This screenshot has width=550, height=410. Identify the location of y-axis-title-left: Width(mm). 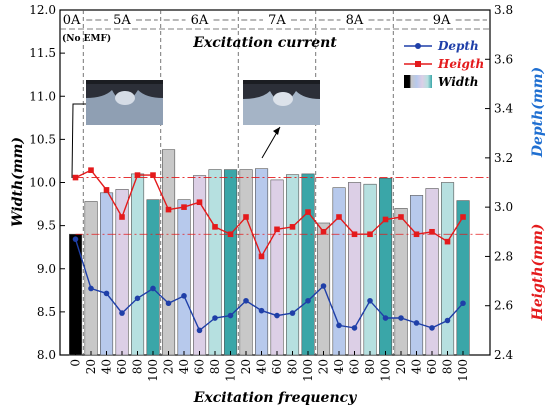
(18, 182).